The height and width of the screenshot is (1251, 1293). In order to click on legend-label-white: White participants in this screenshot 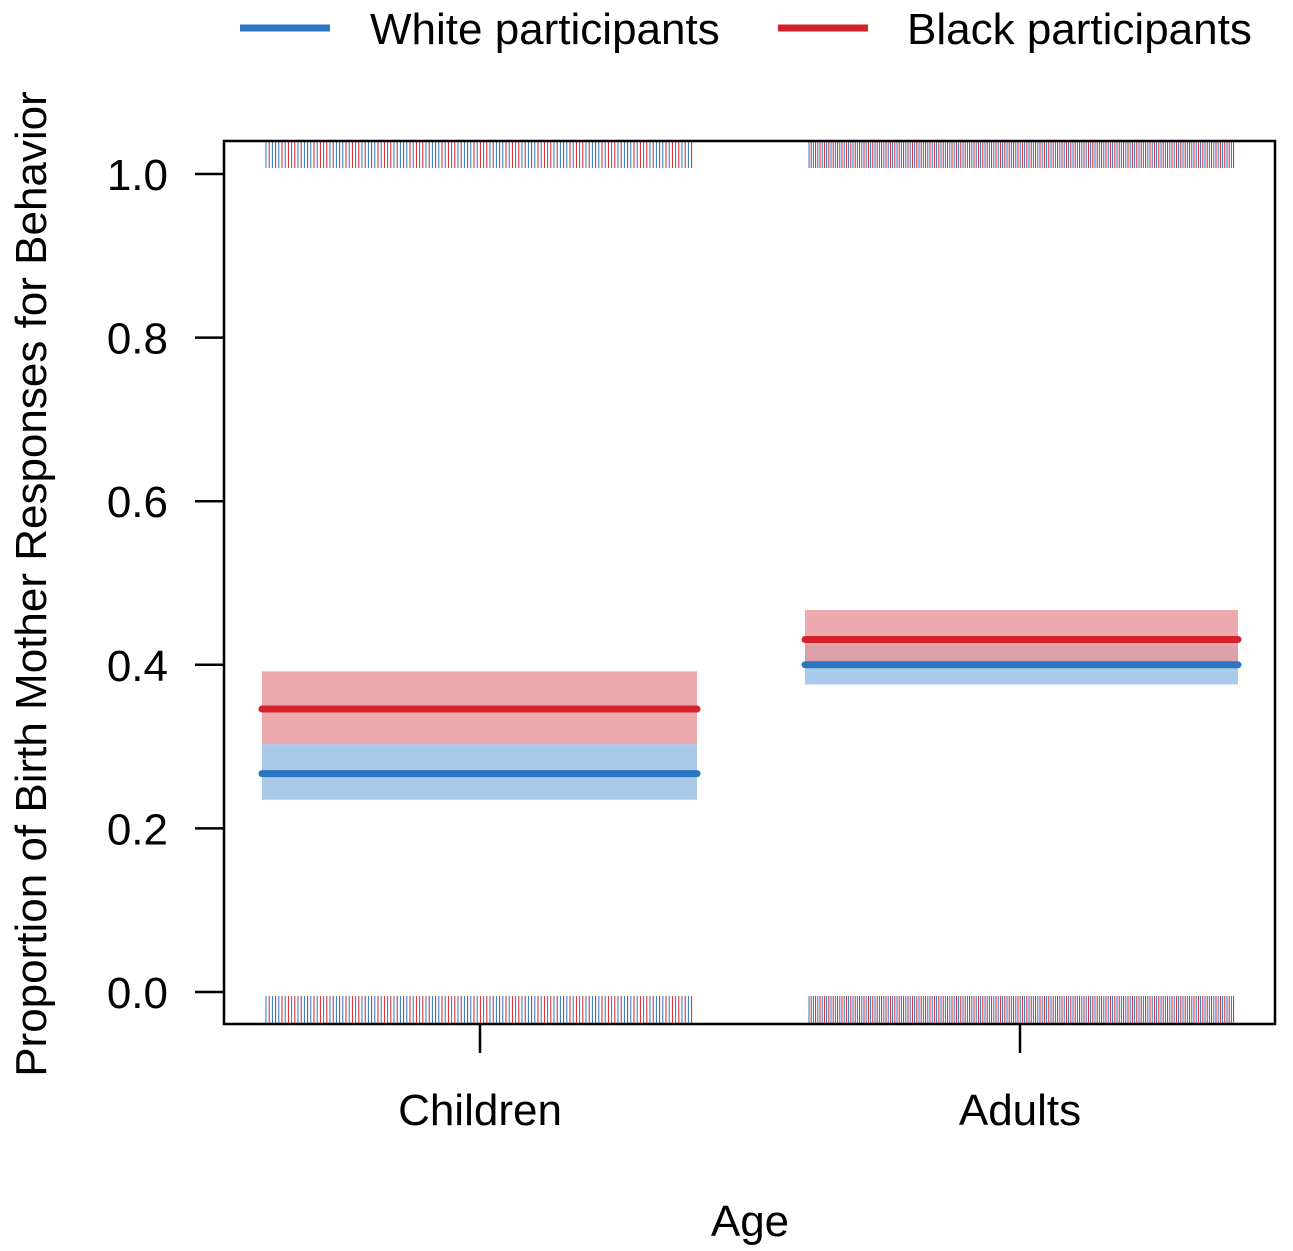, I will do `click(545, 29)`.